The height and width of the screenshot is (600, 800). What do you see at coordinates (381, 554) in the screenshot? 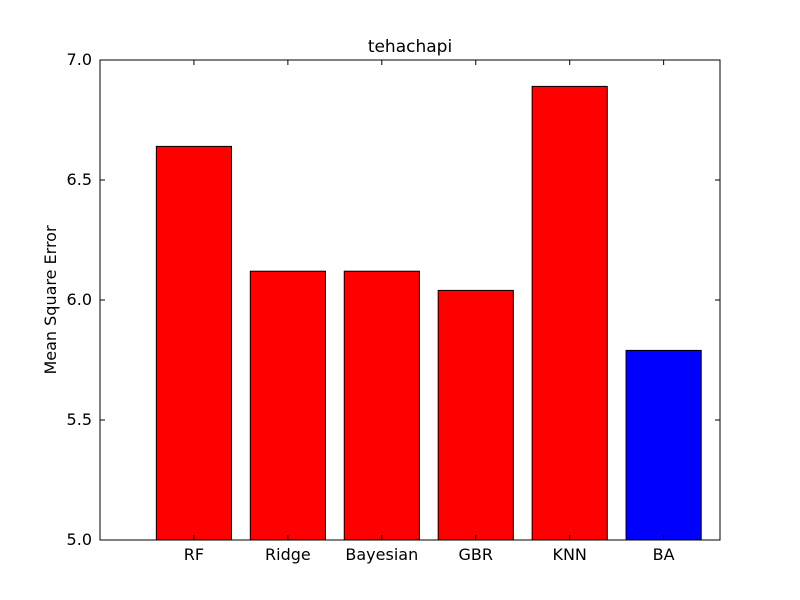
I see `x-tick-label-bayesian: Bayesian` at bounding box center [381, 554].